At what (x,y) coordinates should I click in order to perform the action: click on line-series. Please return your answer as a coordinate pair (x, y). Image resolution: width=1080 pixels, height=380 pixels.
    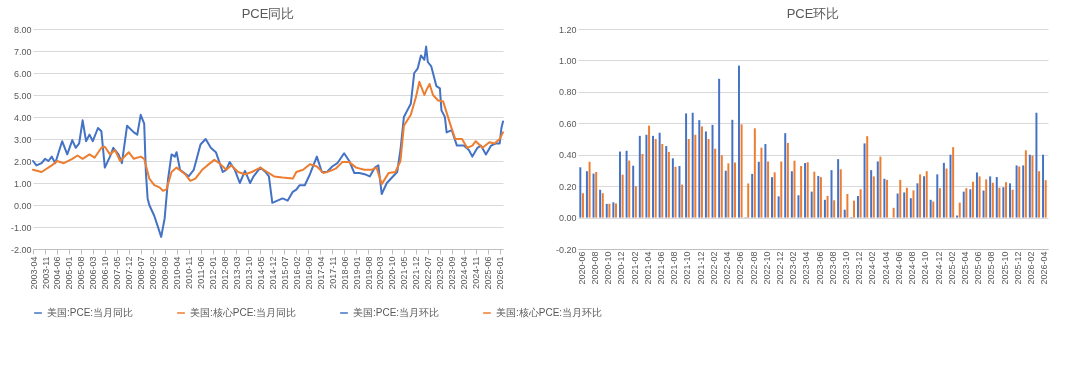
    Looking at the image, I should click on (268, 136).